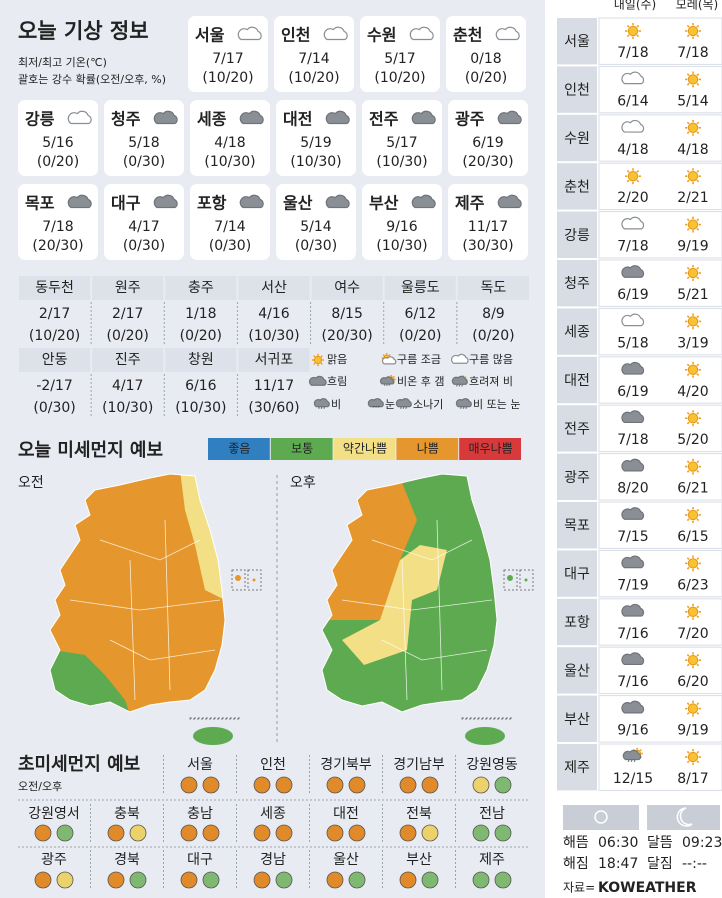 The height and width of the screenshot is (898, 722). Describe the element at coordinates (316, 227) in the screenshot. I see `city-temp: 5/14` at that location.